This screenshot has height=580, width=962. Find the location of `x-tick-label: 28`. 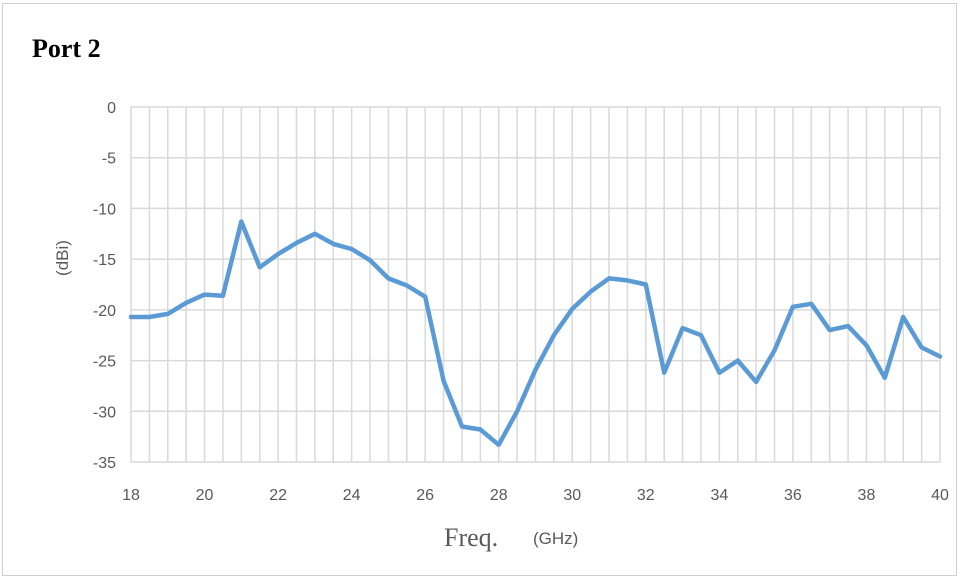

x-tick-label: 28 is located at coordinates (499, 495).